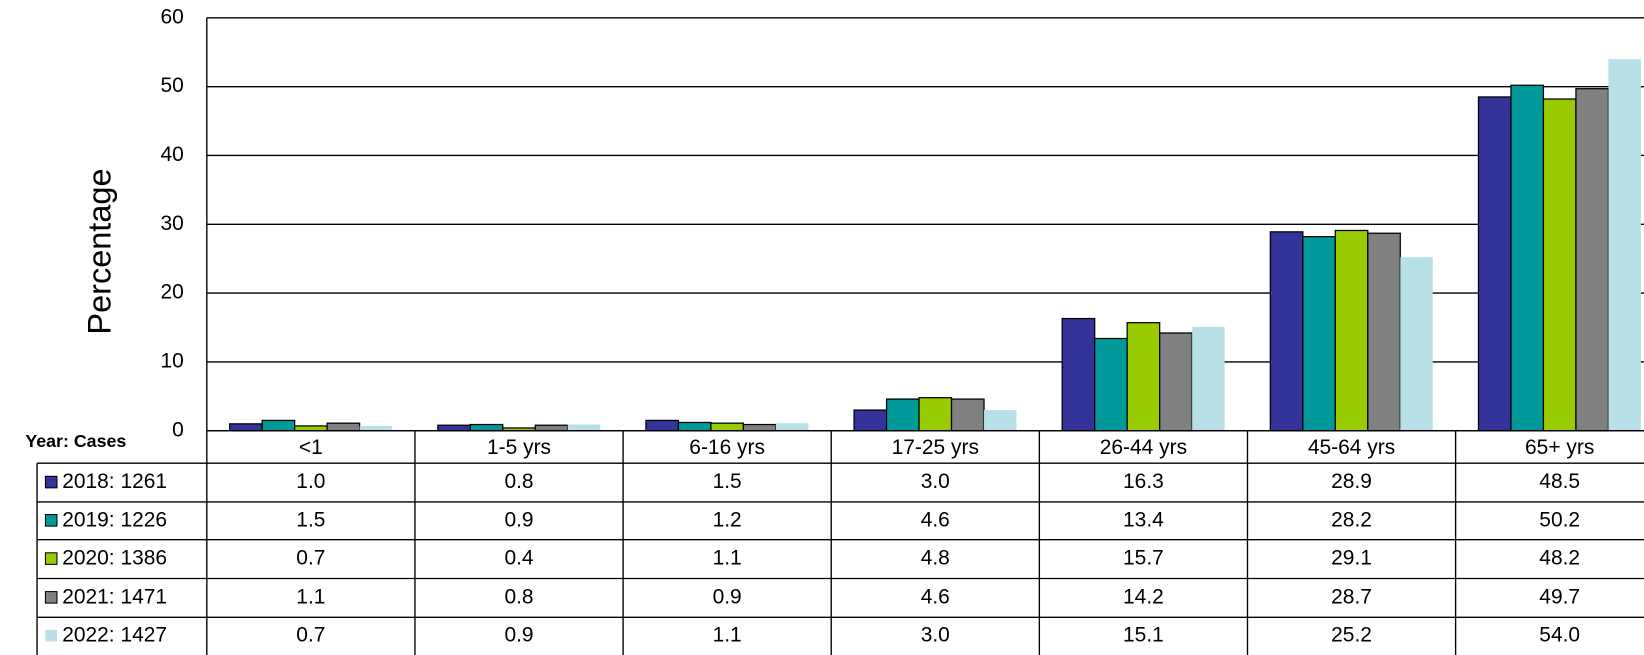 This screenshot has height=655, width=1644. What do you see at coordinates (75, 441) in the screenshot?
I see `table-header: Year: Cases` at bounding box center [75, 441].